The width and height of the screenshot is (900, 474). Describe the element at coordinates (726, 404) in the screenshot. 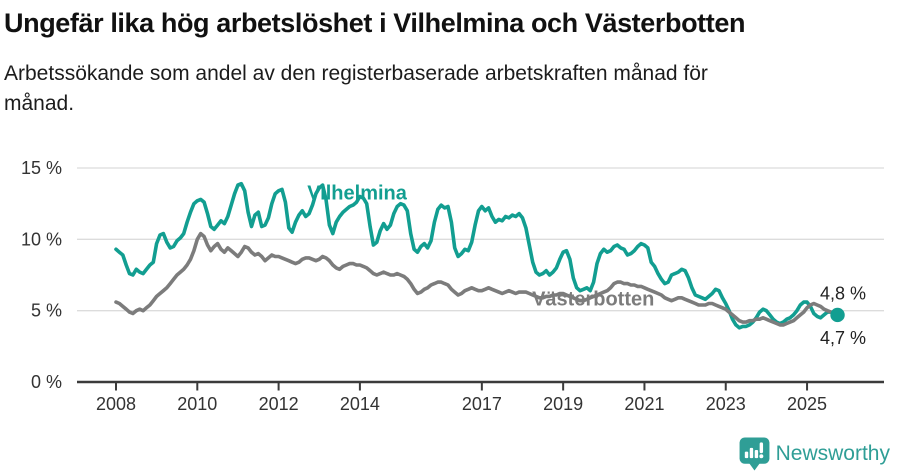

I see `x-tick-label: 2023` at that location.